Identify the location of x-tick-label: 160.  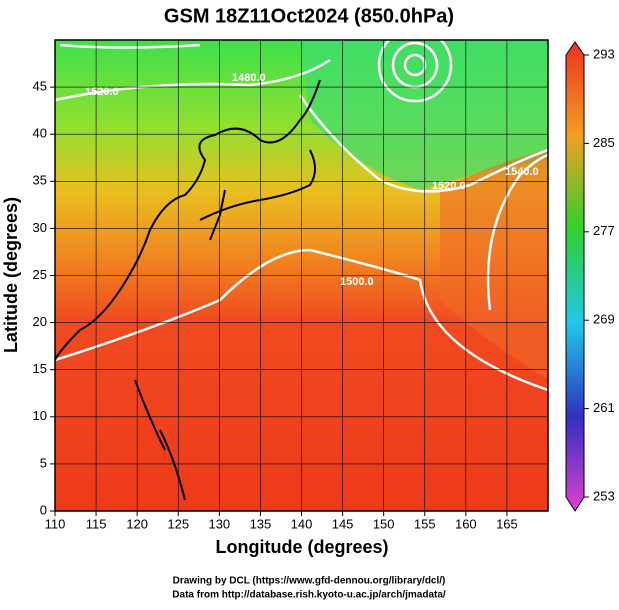
(466, 523).